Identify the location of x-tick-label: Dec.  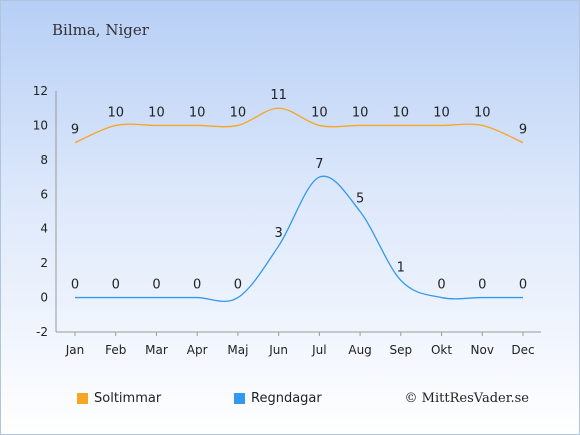
(522, 350).